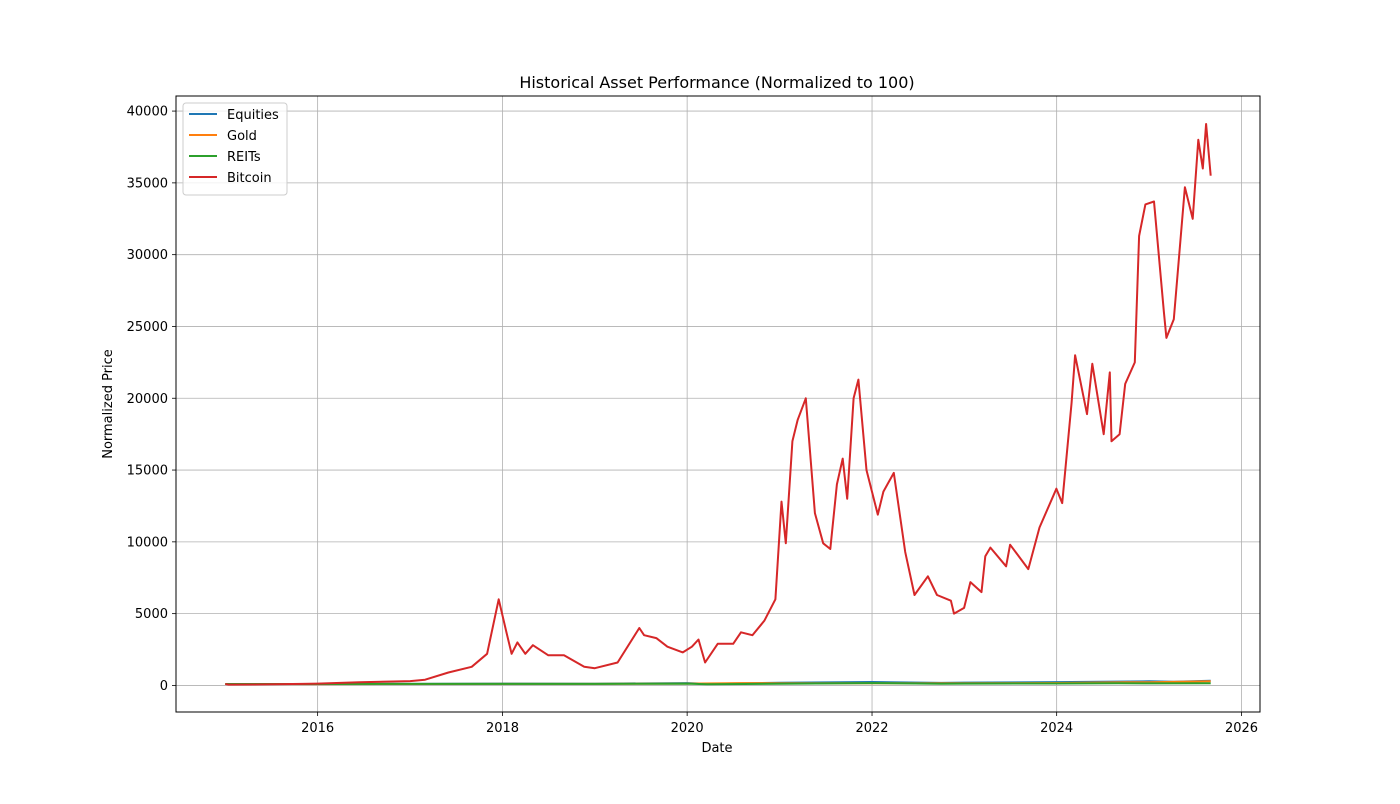 The width and height of the screenshot is (1400, 804). Describe the element at coordinates (147, 255) in the screenshot. I see `y-tick-label: 30000` at that location.